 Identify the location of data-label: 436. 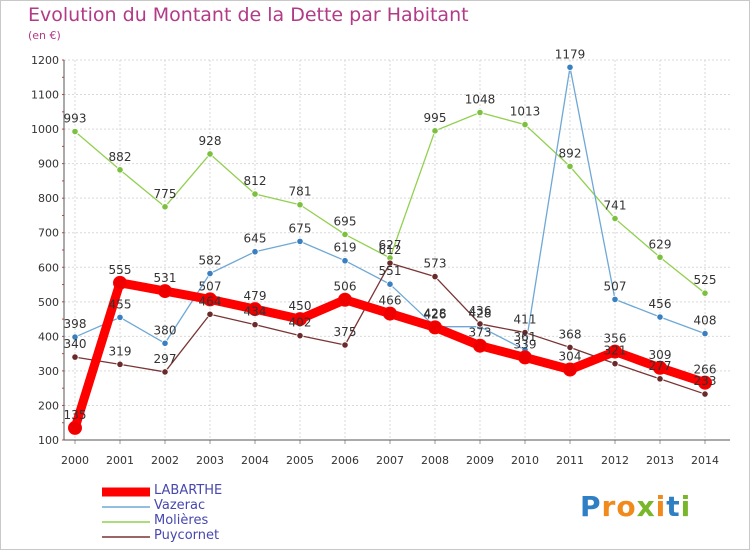
(480, 311).